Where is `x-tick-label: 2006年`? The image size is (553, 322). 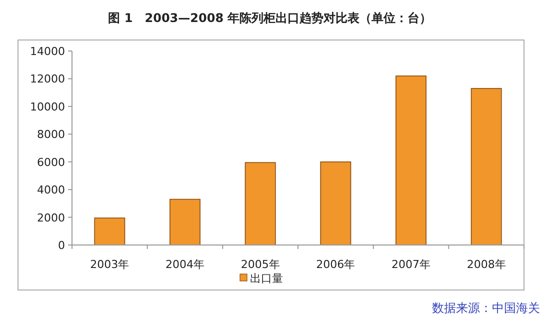
x-tick-label: 2006年 is located at coordinates (336, 264).